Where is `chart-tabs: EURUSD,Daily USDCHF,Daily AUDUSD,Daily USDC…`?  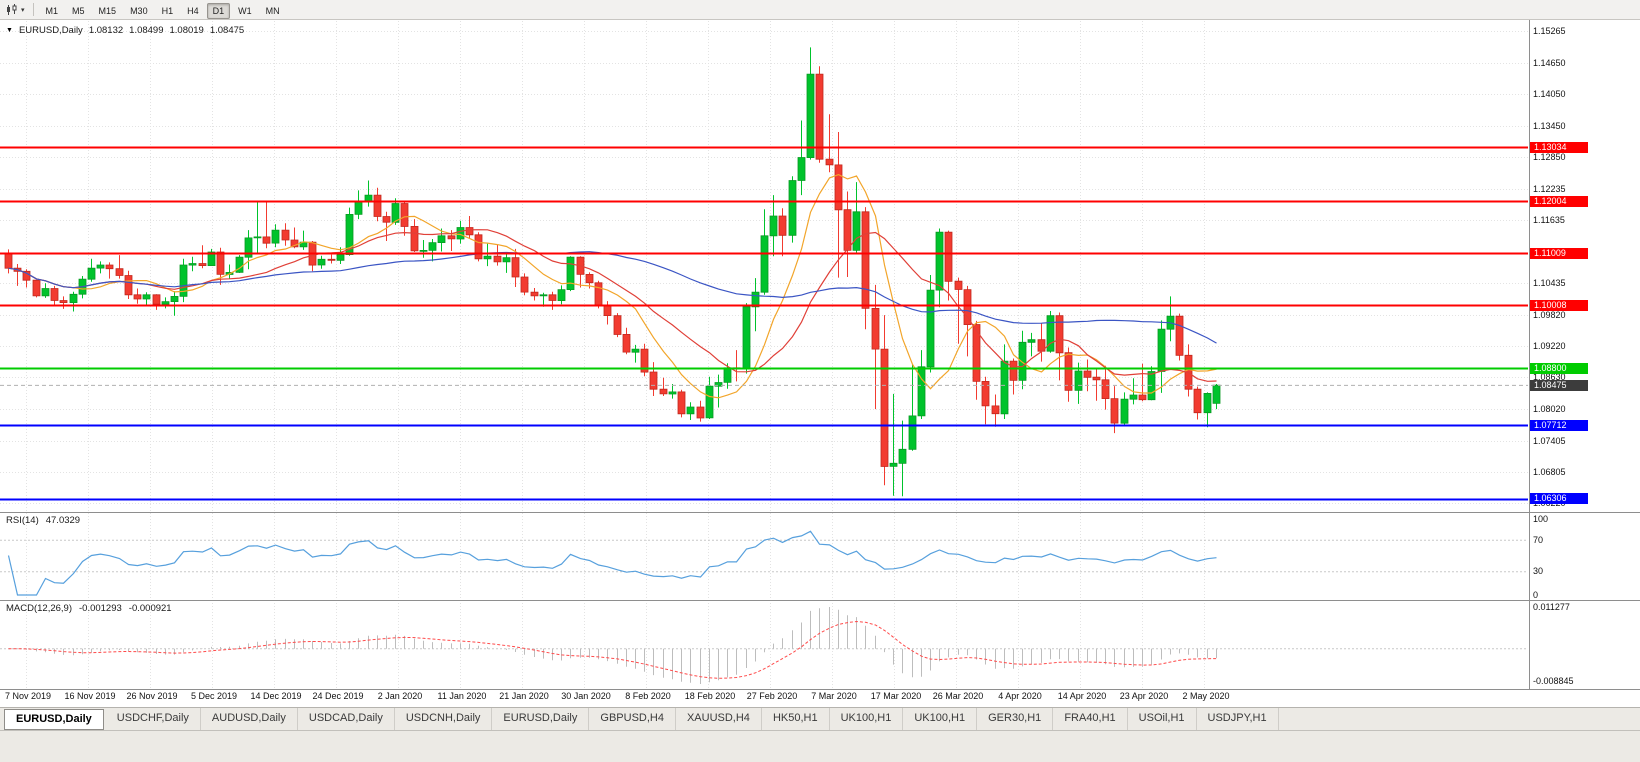 chart-tabs: EURUSD,Daily USDCHF,Daily AUDUSD,Daily USDC… is located at coordinates (820, 719).